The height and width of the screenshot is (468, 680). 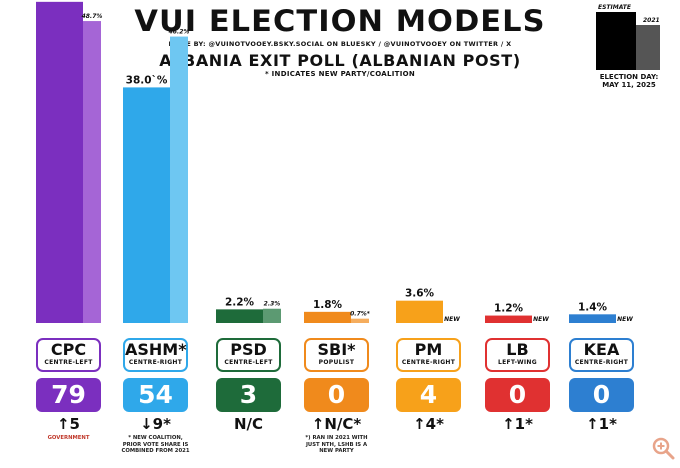 What do you see at coordinates (155, 395) in the screenshot?
I see `seat-count-1: 54` at bounding box center [155, 395].